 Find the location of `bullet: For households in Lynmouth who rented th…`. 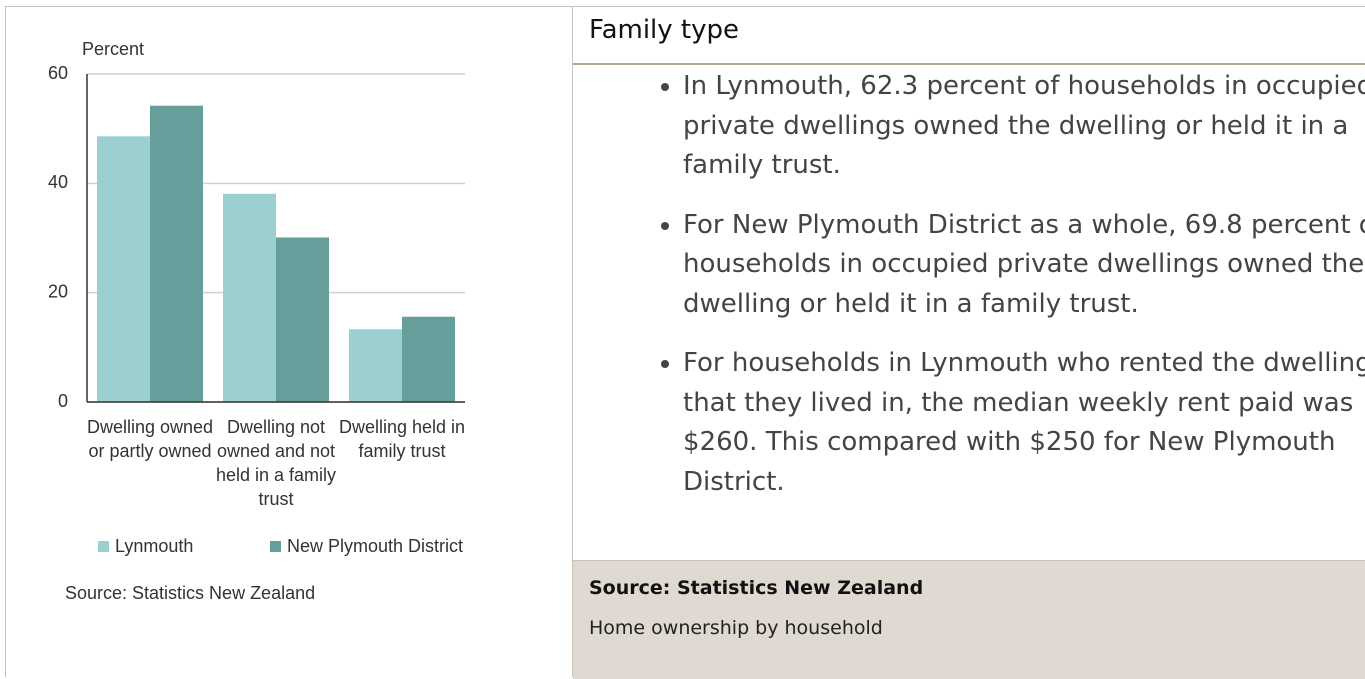

bullet: For households in Lynmouth who rented th… is located at coordinates (1024, 423).